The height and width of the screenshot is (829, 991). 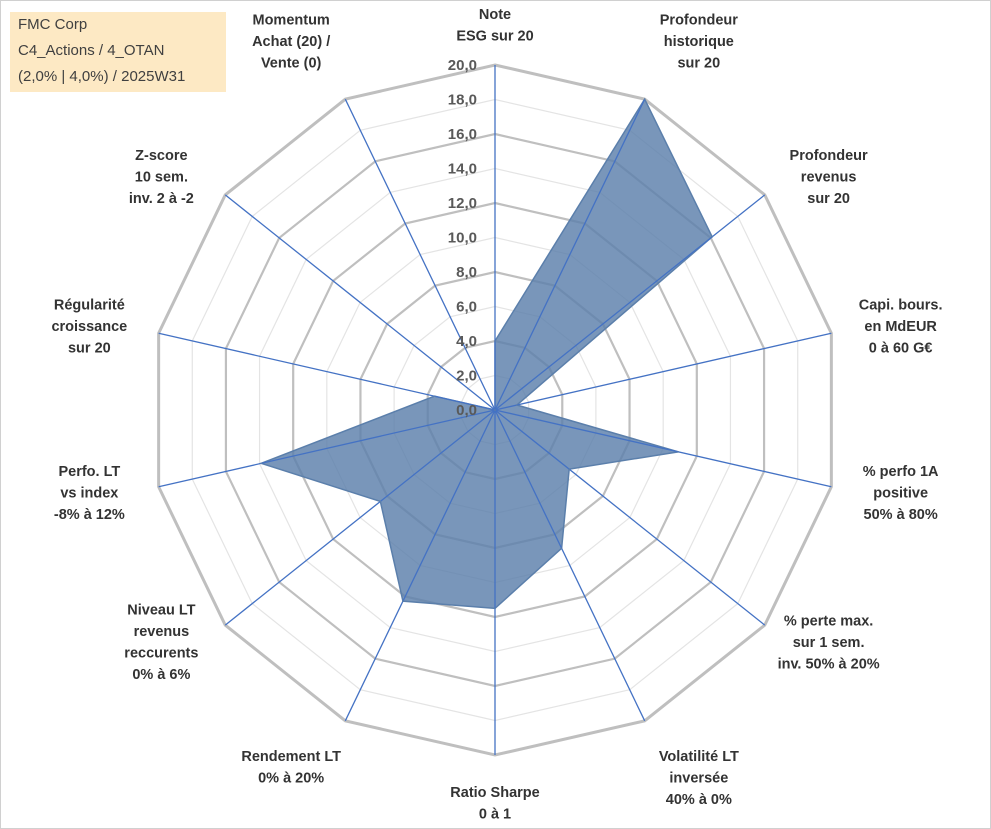 I want to click on tick-label: 10,0, so click(x=462, y=238).